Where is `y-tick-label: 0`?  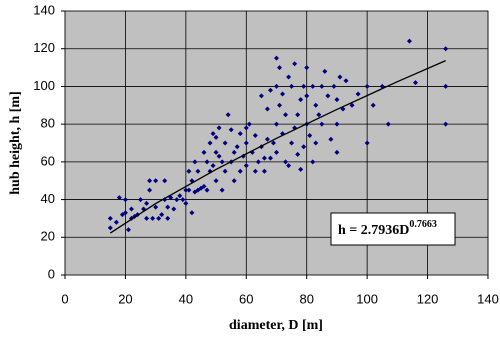
y-tick-label: 0 is located at coordinates (51, 273).